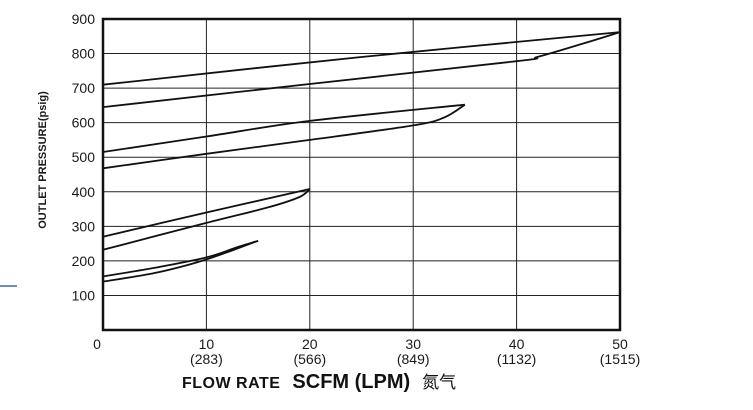 Image resolution: width=753 pixels, height=410 pixels. Describe the element at coordinates (206, 359) in the screenshot. I see `x-tick-sublabel: (283)` at that location.